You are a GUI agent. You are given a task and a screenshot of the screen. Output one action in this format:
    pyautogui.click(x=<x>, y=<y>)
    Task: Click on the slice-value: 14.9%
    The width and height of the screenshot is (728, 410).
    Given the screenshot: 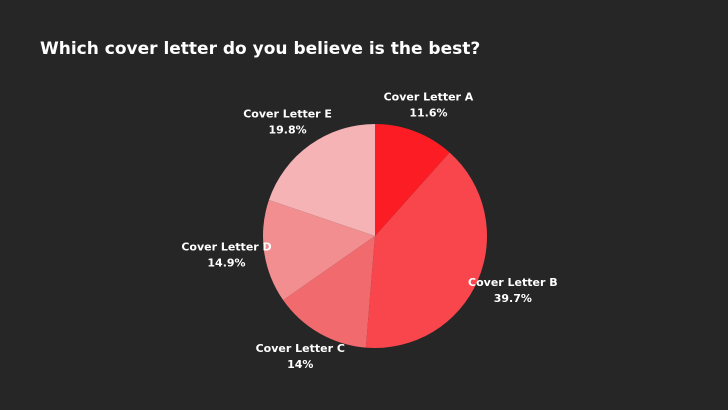 What is the action you would take?
    pyautogui.click(x=226, y=263)
    